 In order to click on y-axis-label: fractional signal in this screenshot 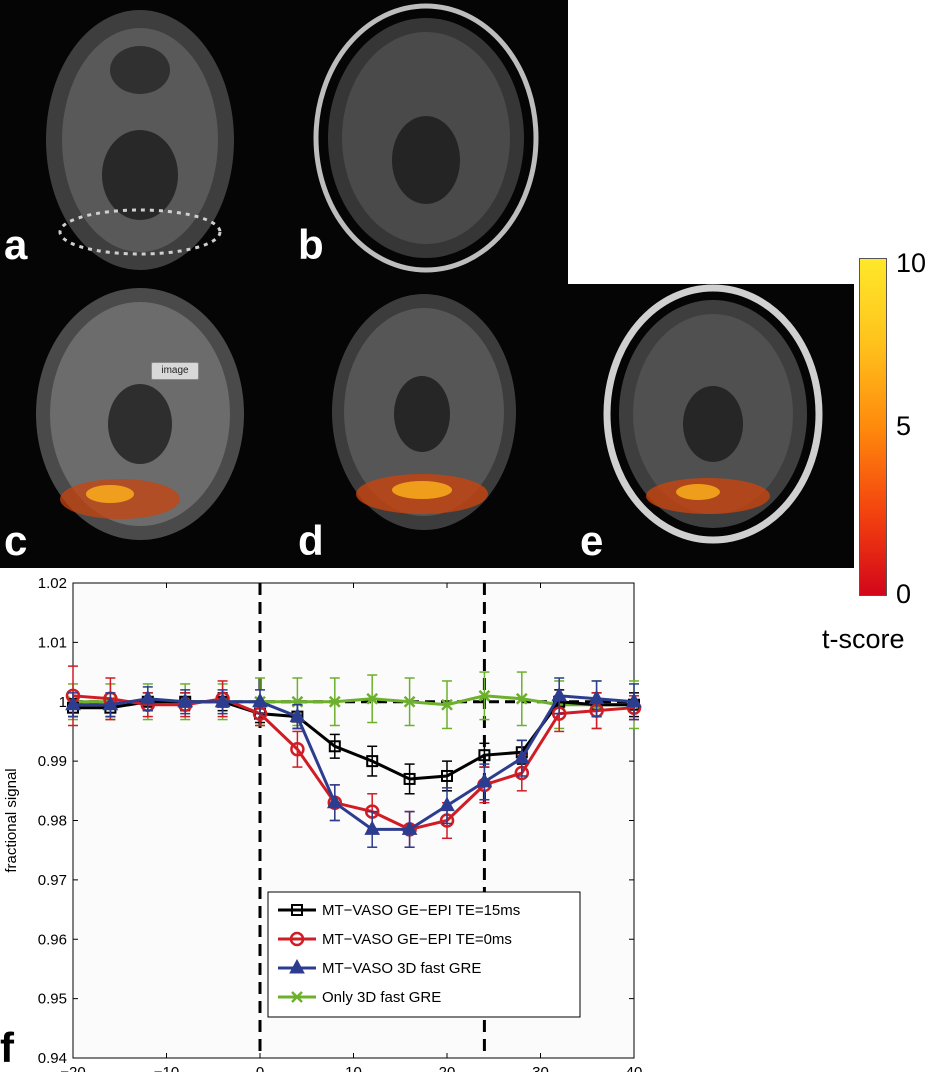, I will do `click(11, 820)`.